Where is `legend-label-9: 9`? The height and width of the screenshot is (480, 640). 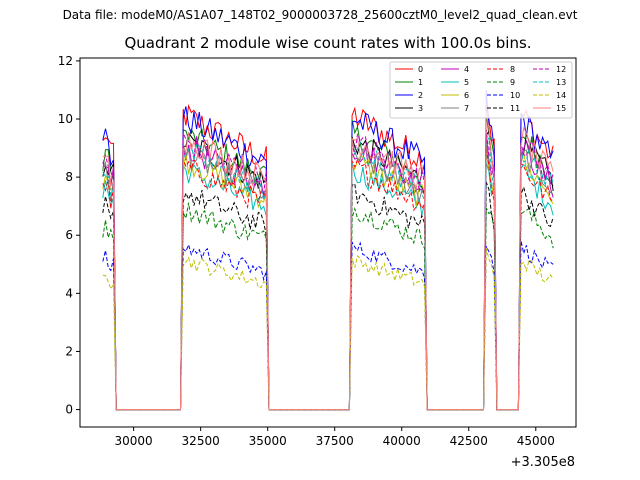 legend-label-9: 9 is located at coordinates (512, 82).